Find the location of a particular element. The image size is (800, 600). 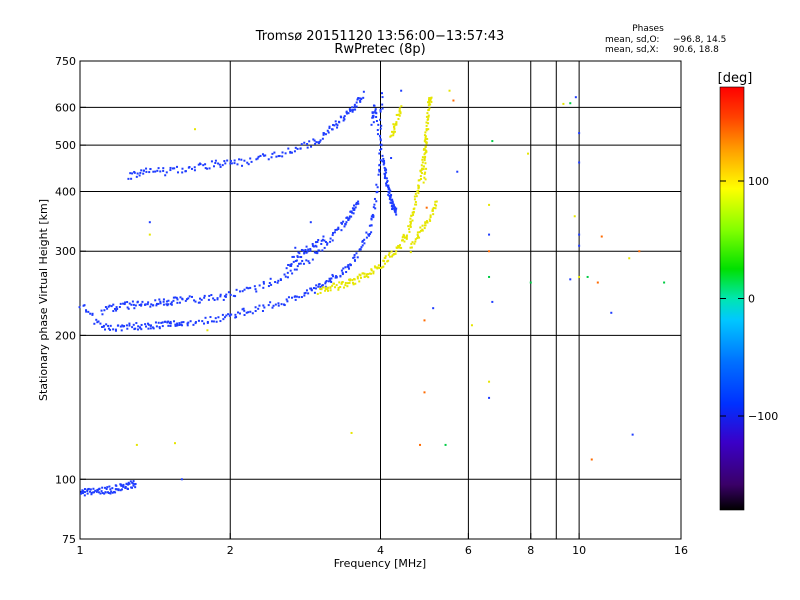

y-tick-label: 750 is located at coordinates (65, 61).